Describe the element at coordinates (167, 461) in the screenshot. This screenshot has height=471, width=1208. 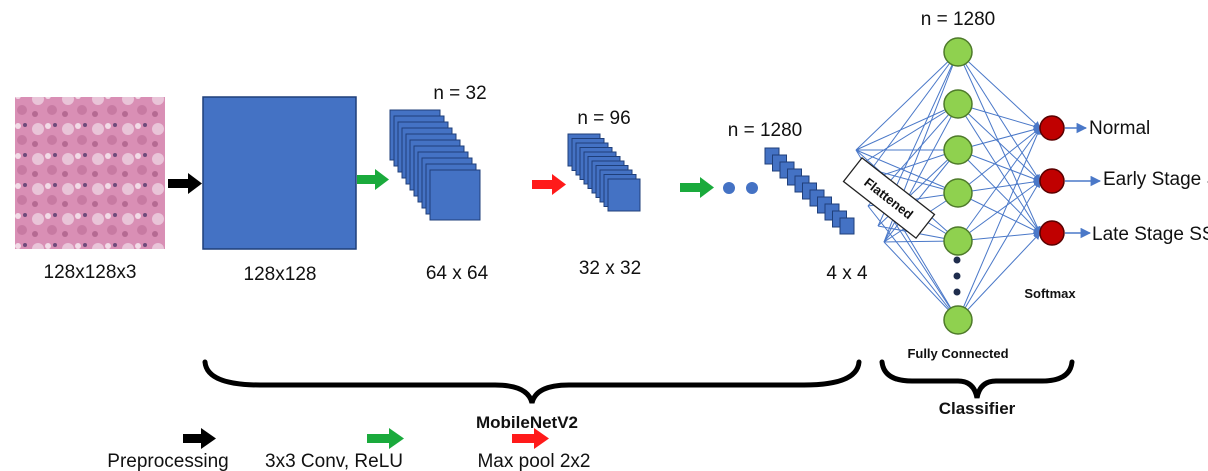
I see `legend-label-preprocessing: Preprocessing` at that location.